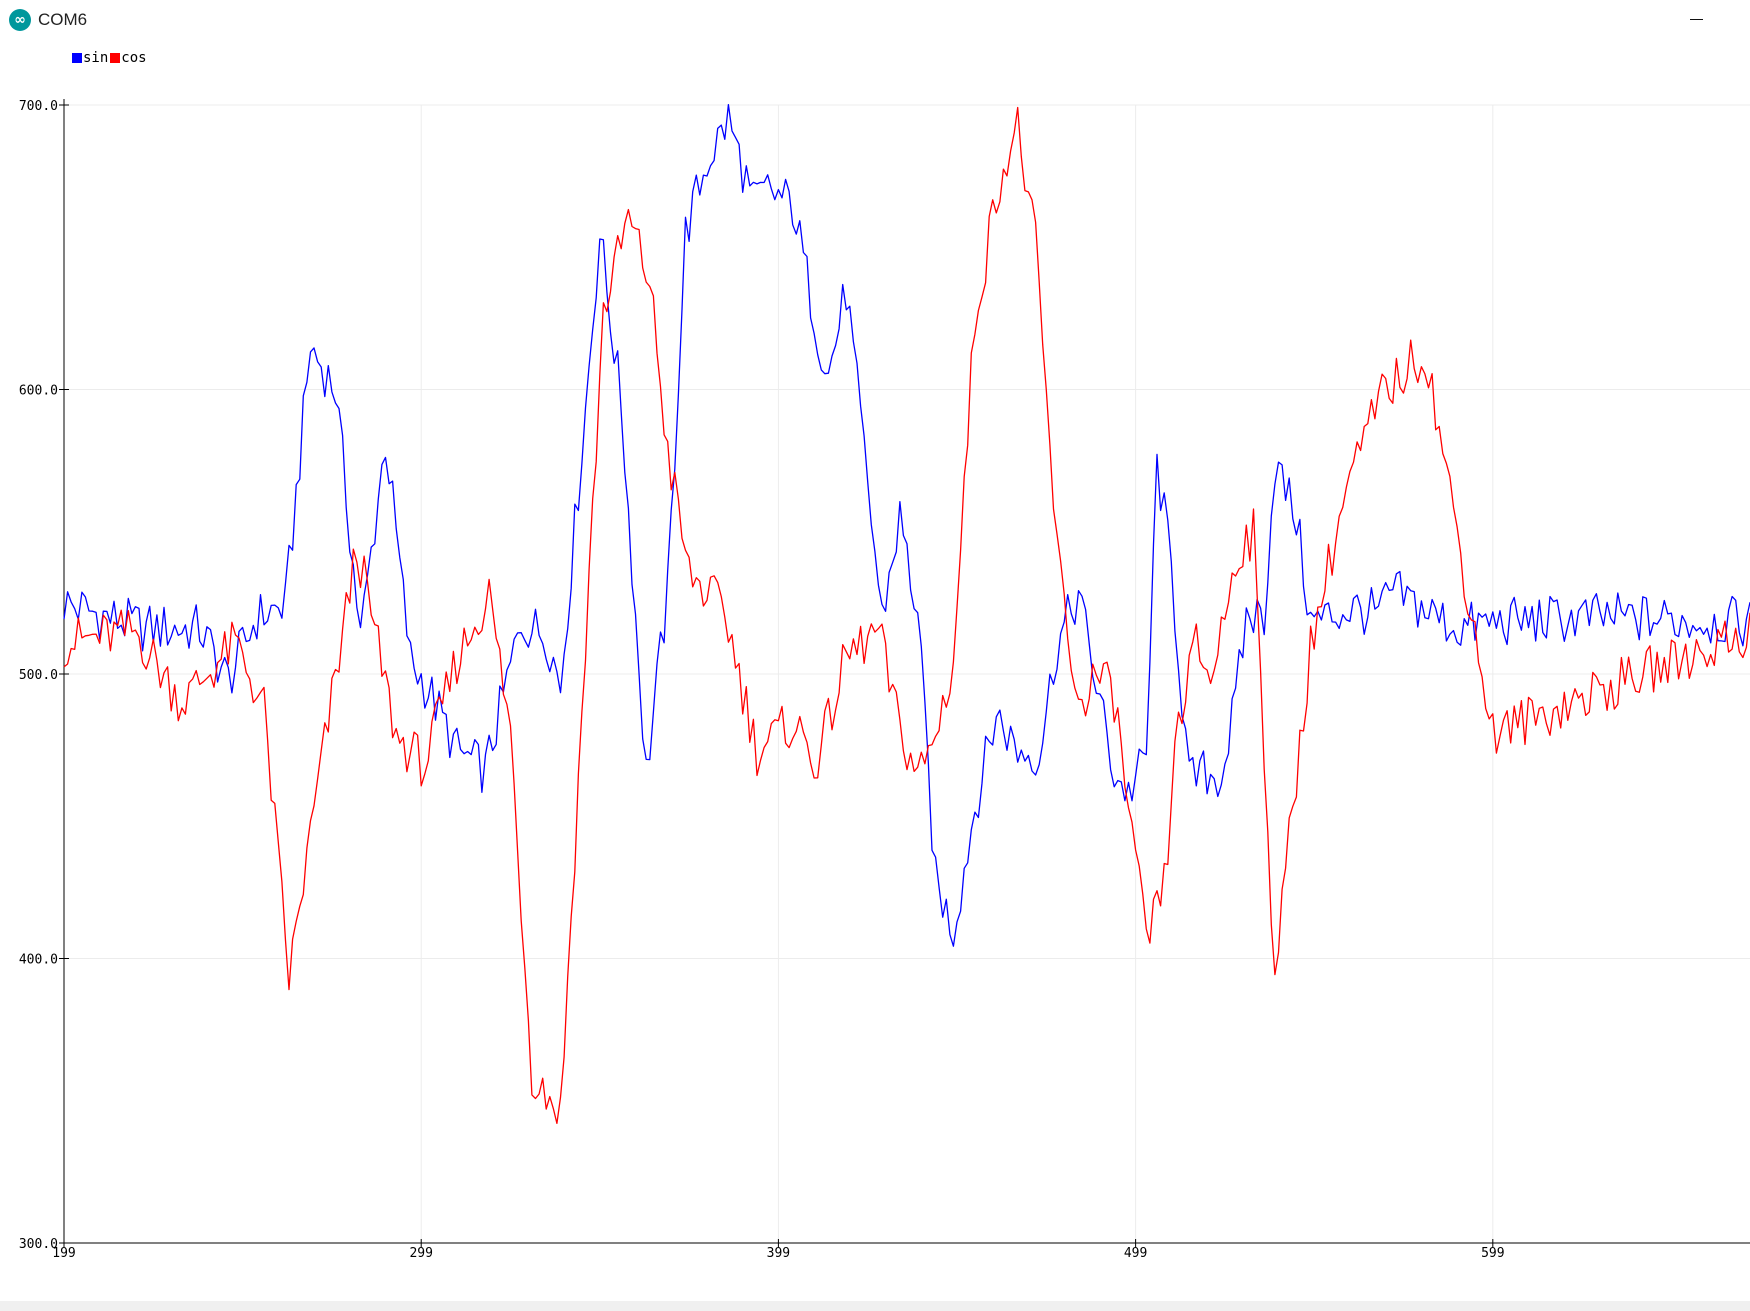  Describe the element at coordinates (134, 58) in the screenshot. I see `legend-label-cos: cos` at that location.